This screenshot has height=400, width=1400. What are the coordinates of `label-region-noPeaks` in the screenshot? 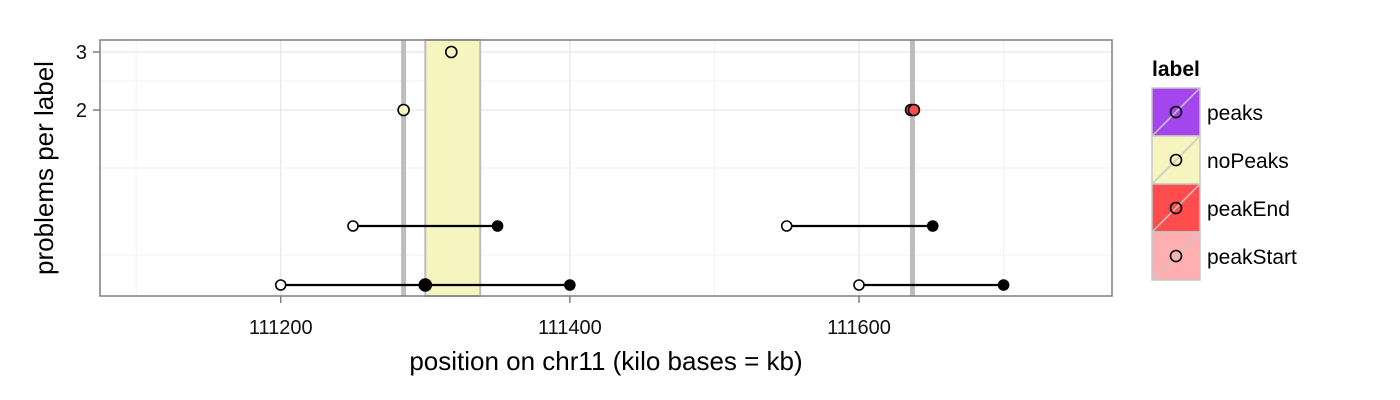 It's located at (453, 168).